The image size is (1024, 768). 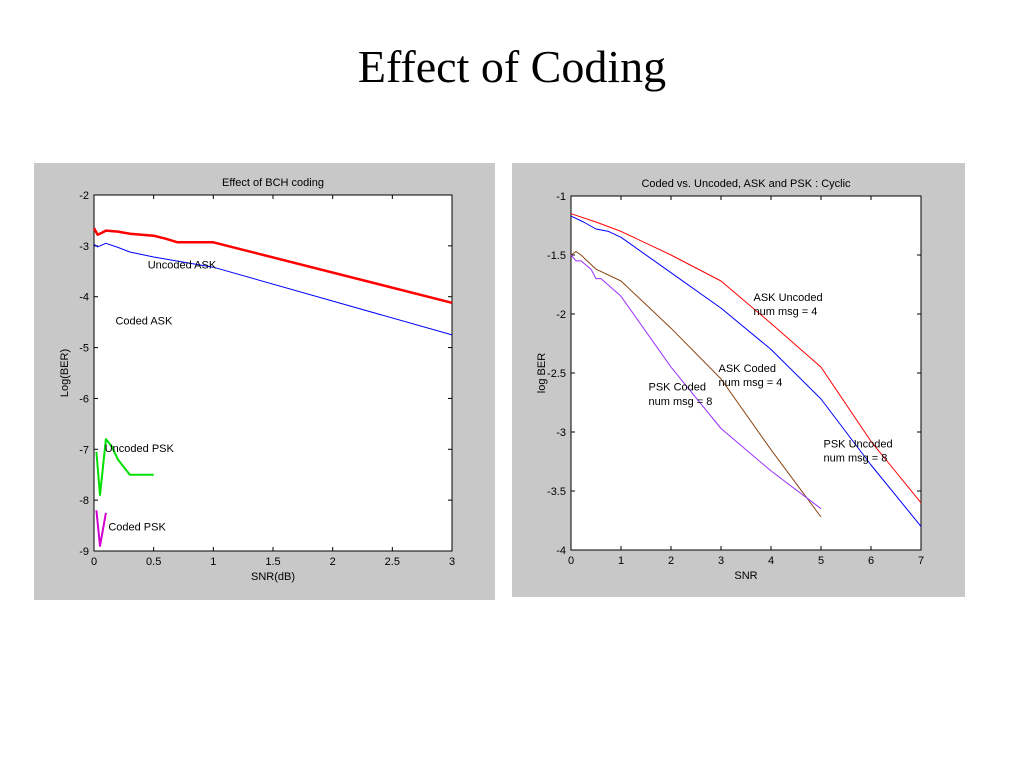 I want to click on chart2-y-tick-label: -1.5, so click(x=556, y=256).